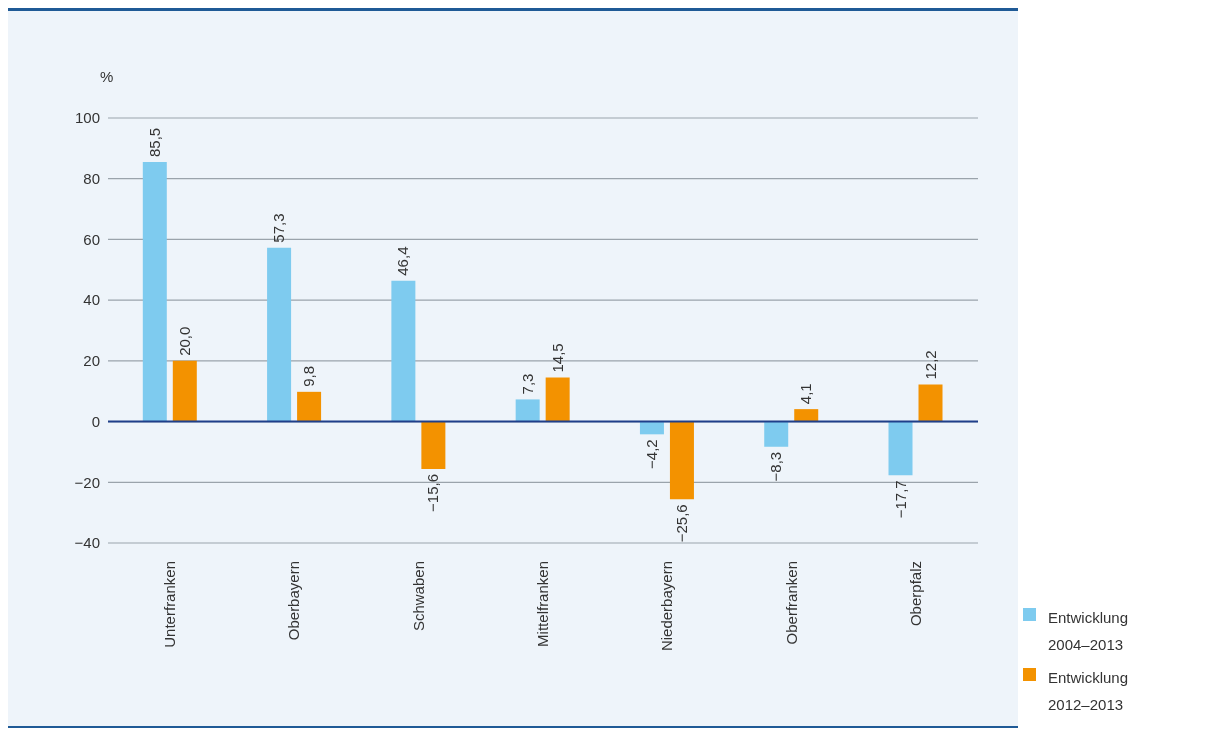  I want to click on data-label: −25,6, so click(681, 523).